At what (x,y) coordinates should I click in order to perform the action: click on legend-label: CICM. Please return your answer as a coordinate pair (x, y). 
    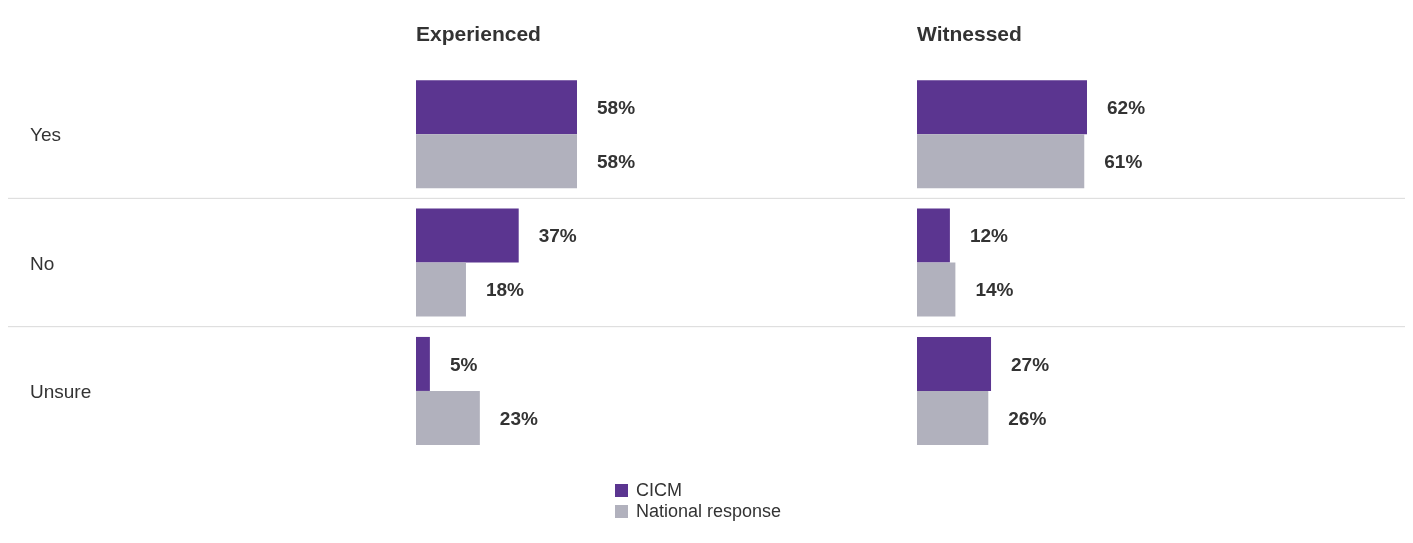
    Looking at the image, I should click on (659, 490).